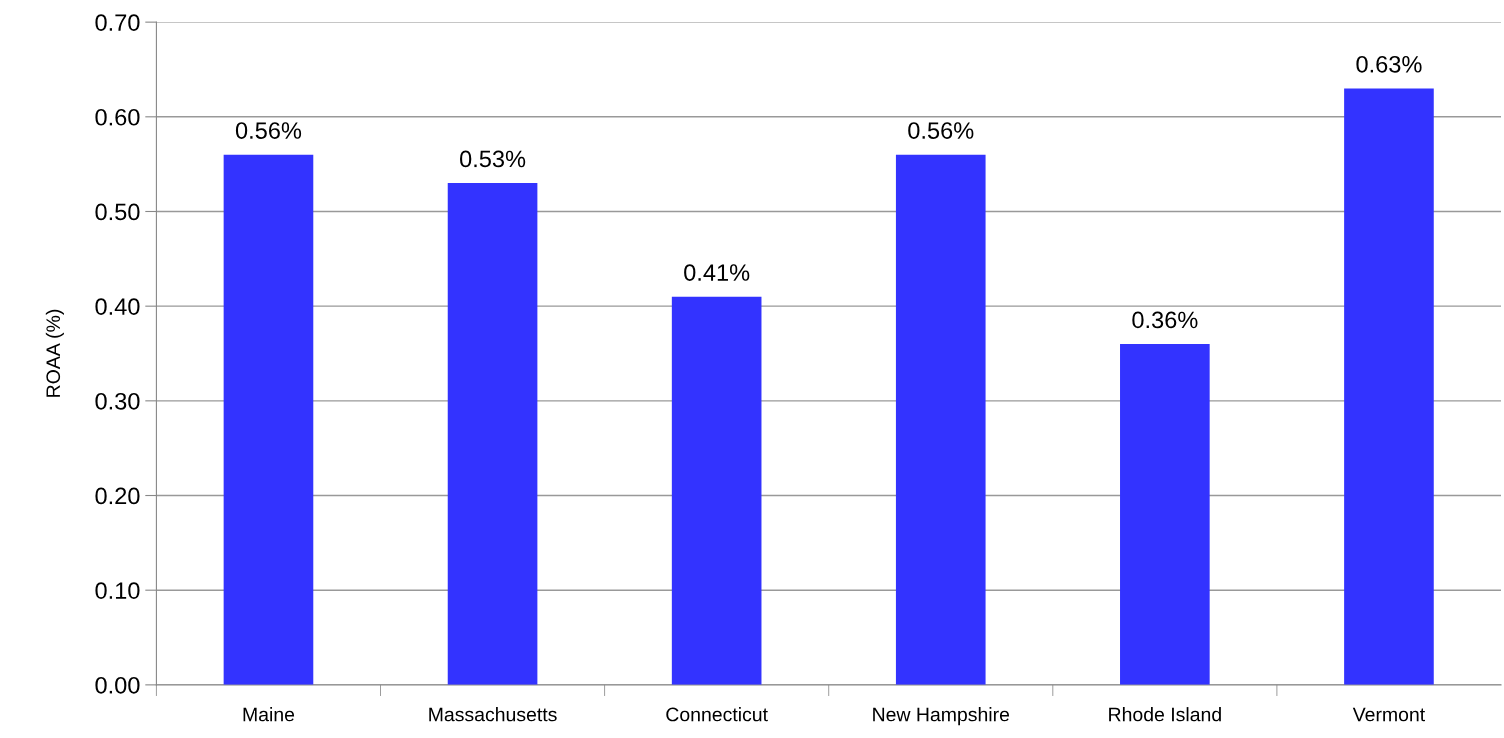  I want to click on x-tick-label: Maine, so click(269, 714).